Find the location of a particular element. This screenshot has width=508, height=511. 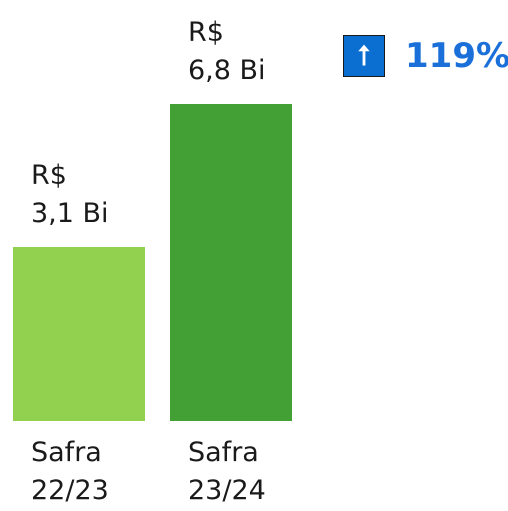

x-tick-label: Safra 23/24 is located at coordinates (227, 471).